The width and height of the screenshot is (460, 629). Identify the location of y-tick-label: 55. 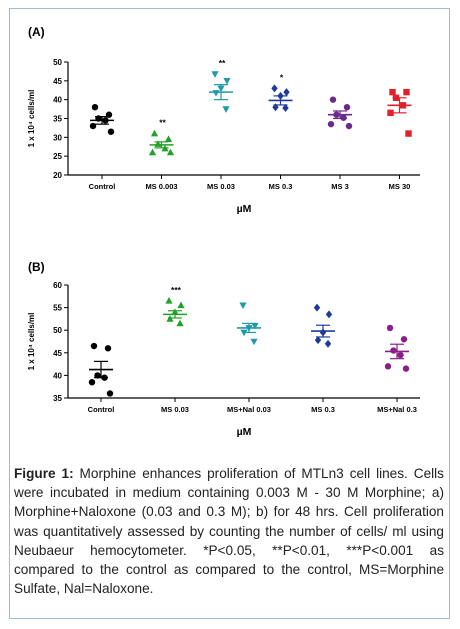
(57, 308).